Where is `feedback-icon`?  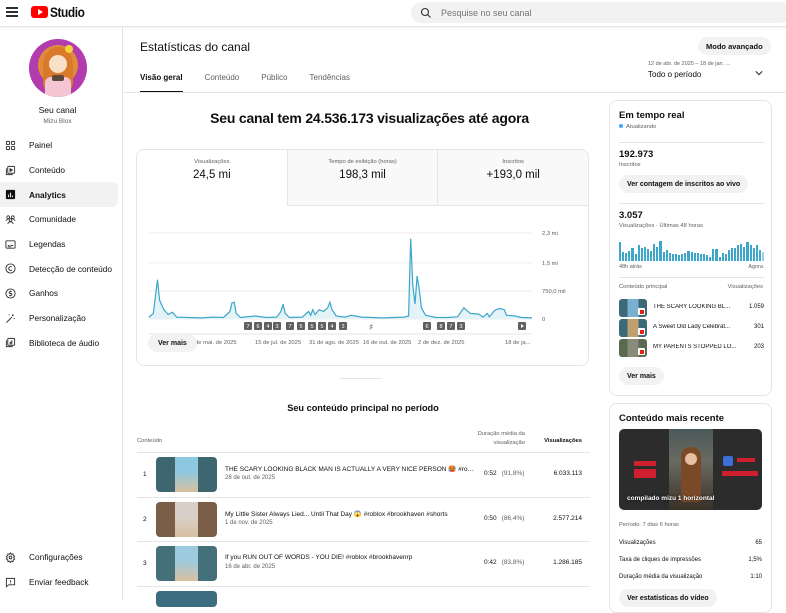 feedback-icon is located at coordinates (10, 582).